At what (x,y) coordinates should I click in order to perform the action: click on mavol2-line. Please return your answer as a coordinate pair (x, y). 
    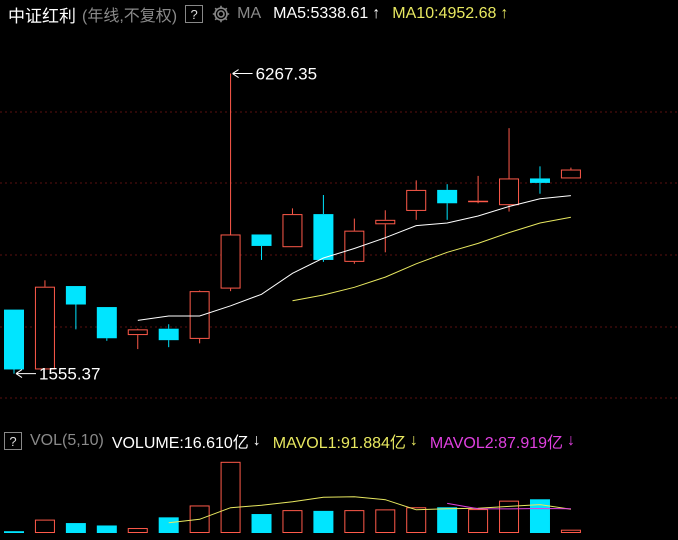
    Looking at the image, I should click on (509, 506).